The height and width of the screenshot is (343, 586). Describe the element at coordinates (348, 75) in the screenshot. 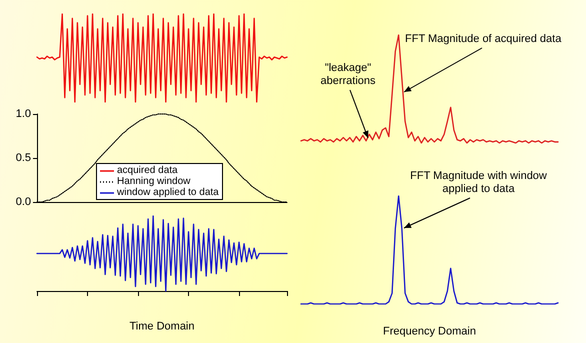

I see `annotation: "leakage" aberrations` at that location.